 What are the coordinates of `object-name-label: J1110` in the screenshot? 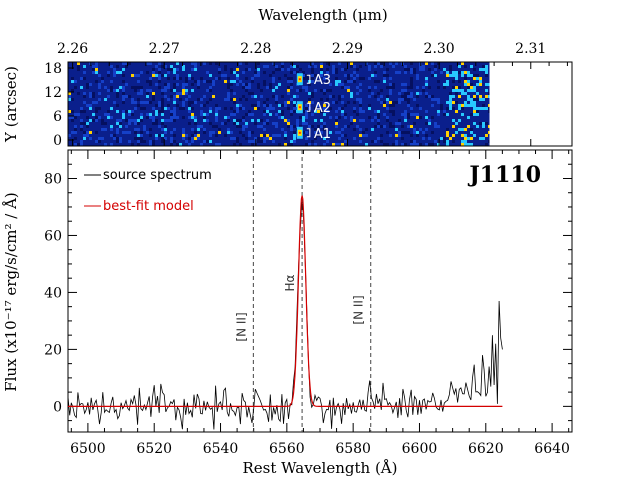 It's located at (504, 175).